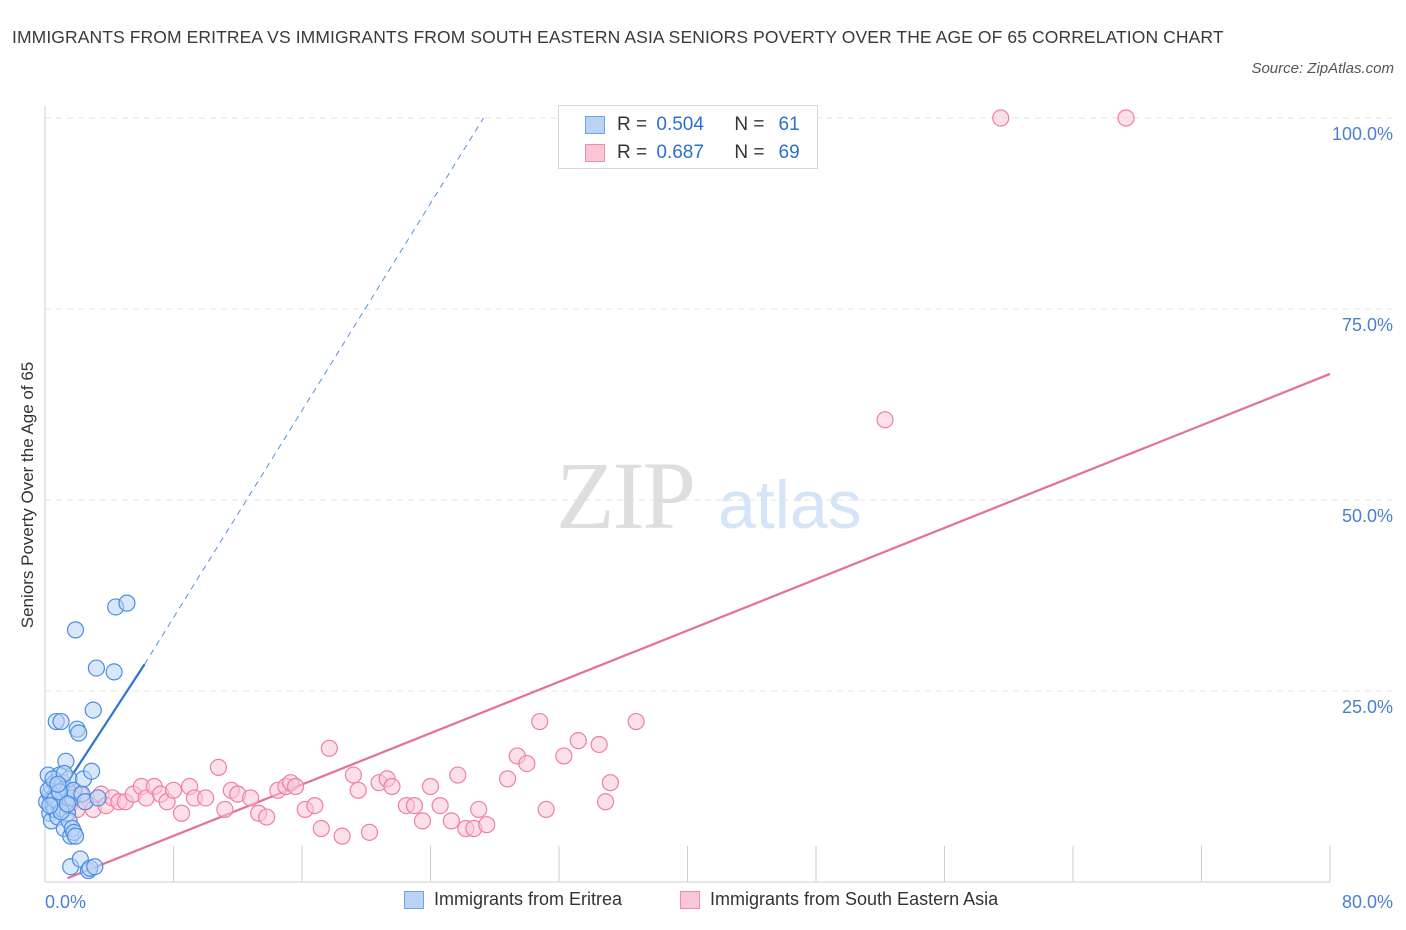 Image resolution: width=1406 pixels, height=930 pixels. I want to click on y-tick-label: 25.0%, so click(1367, 707).